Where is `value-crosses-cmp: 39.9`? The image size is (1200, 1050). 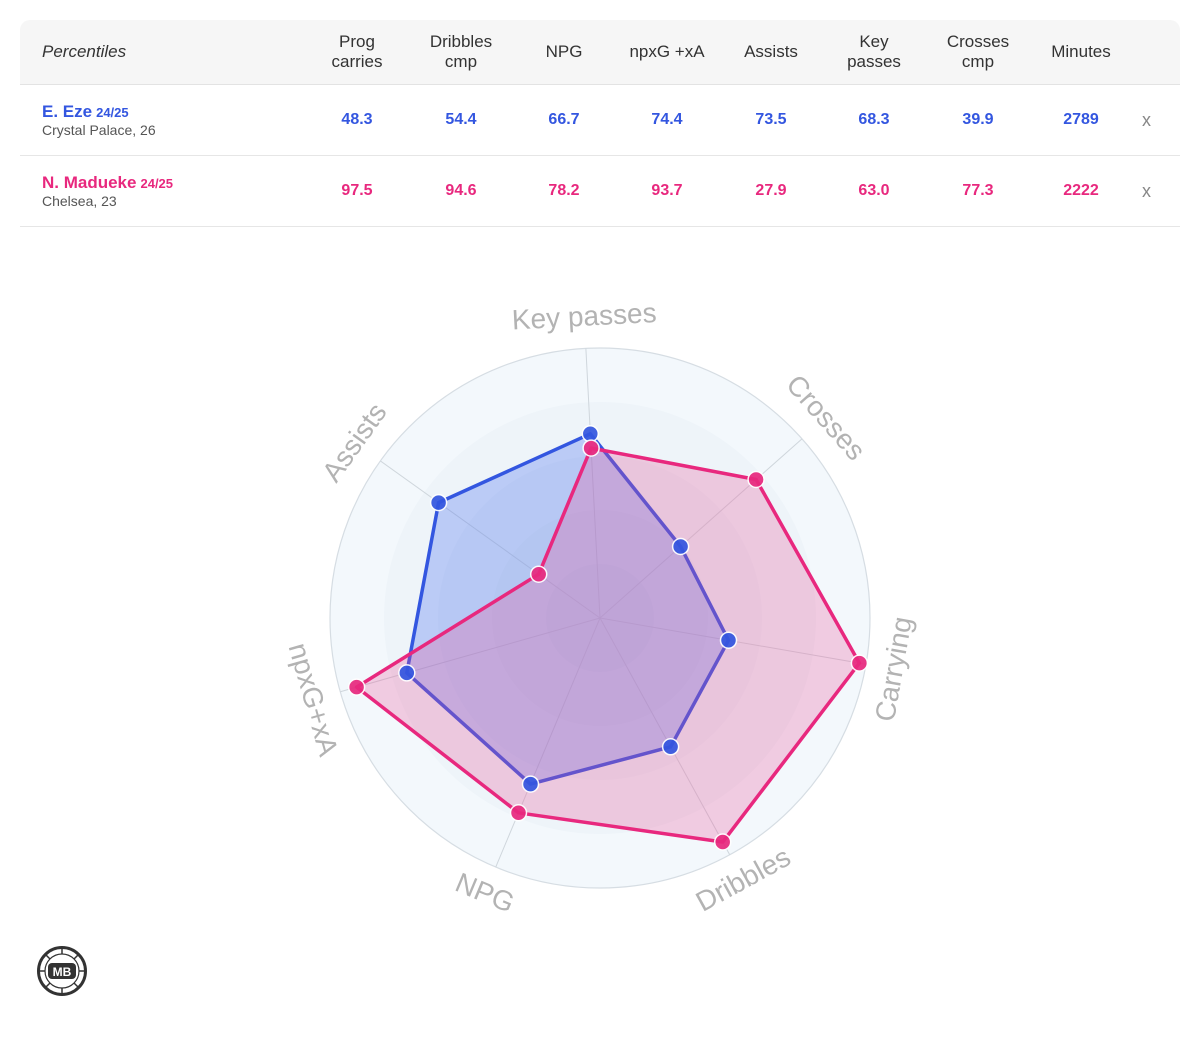 value-crosses-cmp: 39.9 is located at coordinates (978, 119).